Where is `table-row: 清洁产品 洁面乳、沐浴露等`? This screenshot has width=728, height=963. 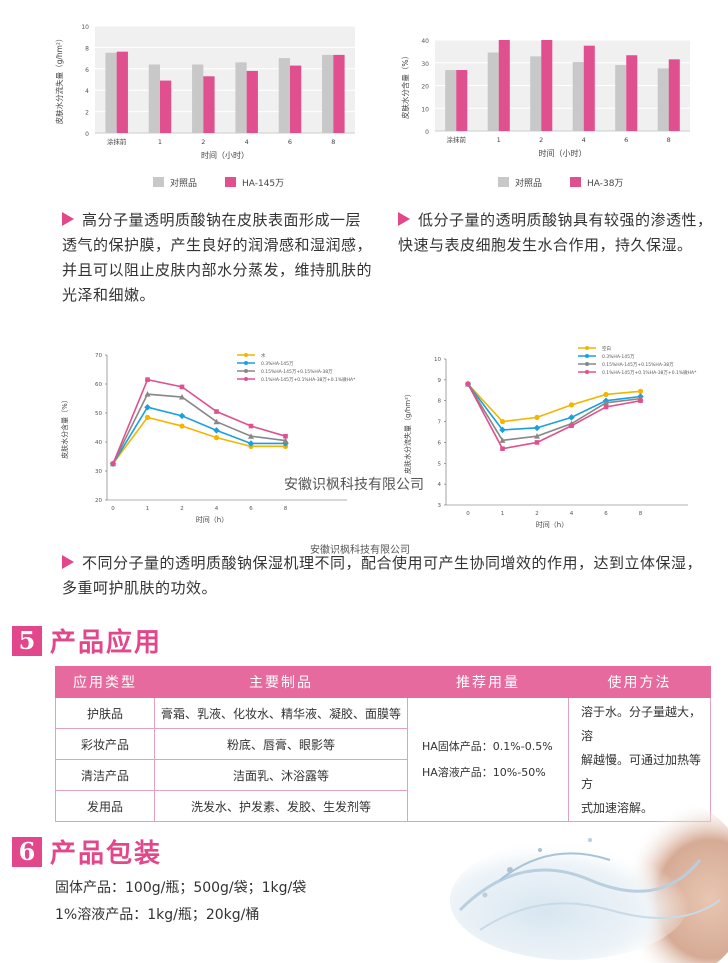
table-row: 清洁产品 洁面乳、沐浴露等 is located at coordinates (383, 775).